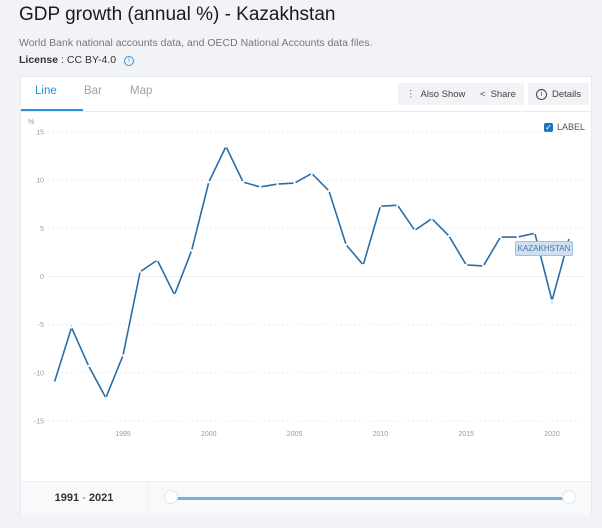 Image resolution: width=602 pixels, height=528 pixels. I want to click on info-icon: i, so click(129, 61).